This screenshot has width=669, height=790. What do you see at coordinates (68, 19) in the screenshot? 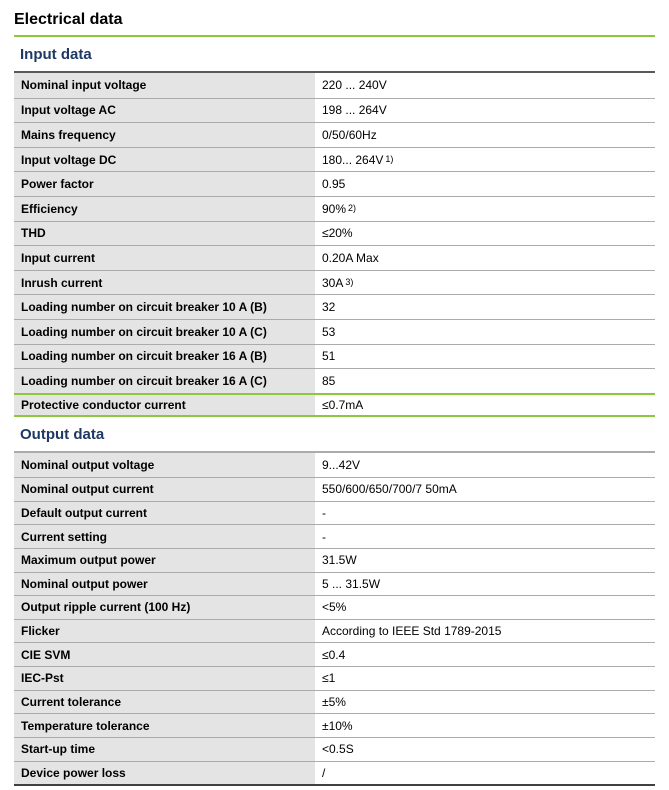
I see `page-title: Electrical data` at bounding box center [68, 19].